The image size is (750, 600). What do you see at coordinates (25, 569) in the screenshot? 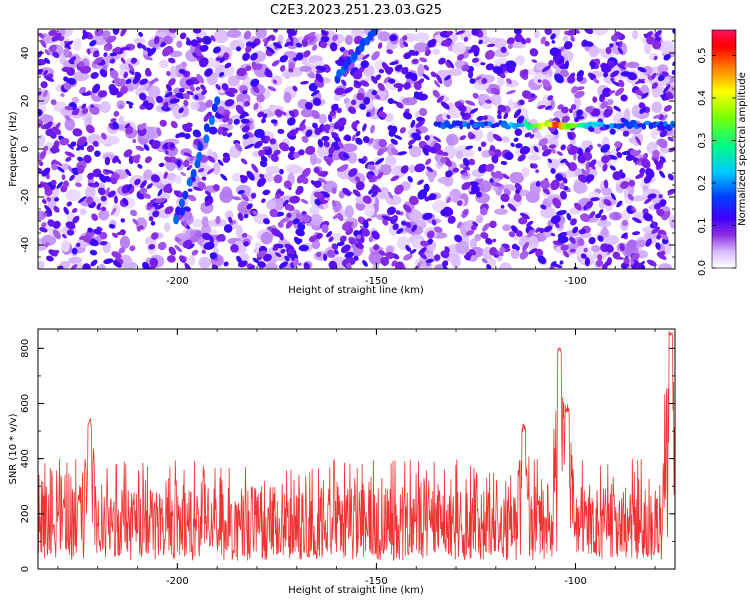
I see `y-tick-label: 0` at bounding box center [25, 569].